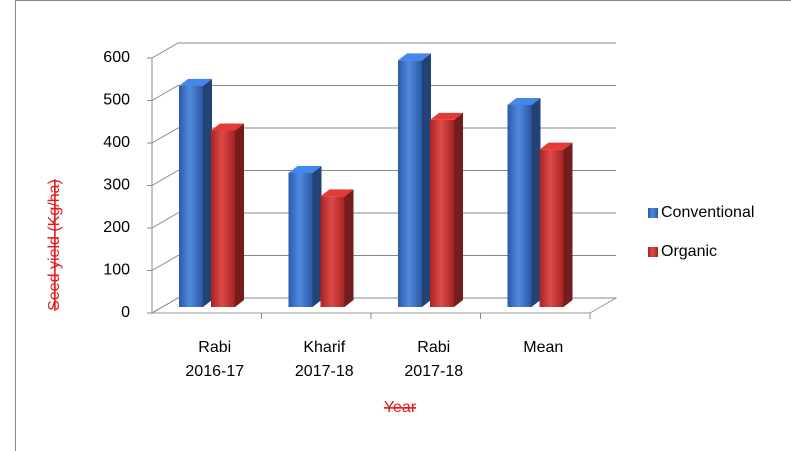  What do you see at coordinates (116, 57) in the screenshot?
I see `y-tick-label: 600` at bounding box center [116, 57].